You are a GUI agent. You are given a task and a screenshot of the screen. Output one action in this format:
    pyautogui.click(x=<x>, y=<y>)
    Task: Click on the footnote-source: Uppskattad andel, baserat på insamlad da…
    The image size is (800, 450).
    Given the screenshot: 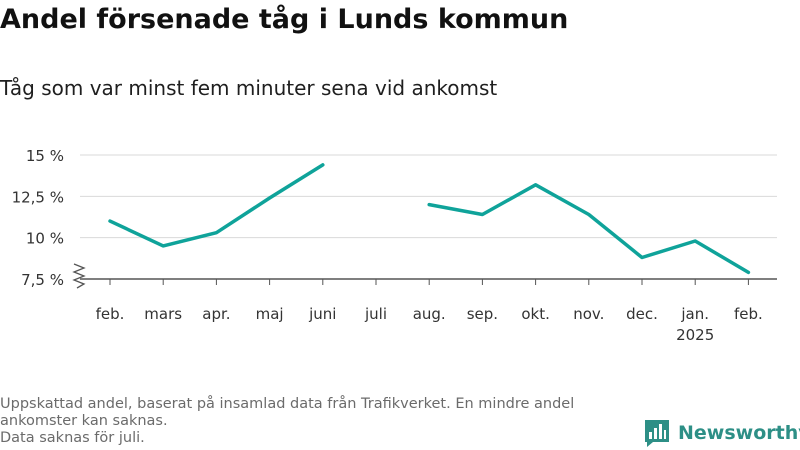 What is the action you would take?
    pyautogui.click(x=287, y=412)
    